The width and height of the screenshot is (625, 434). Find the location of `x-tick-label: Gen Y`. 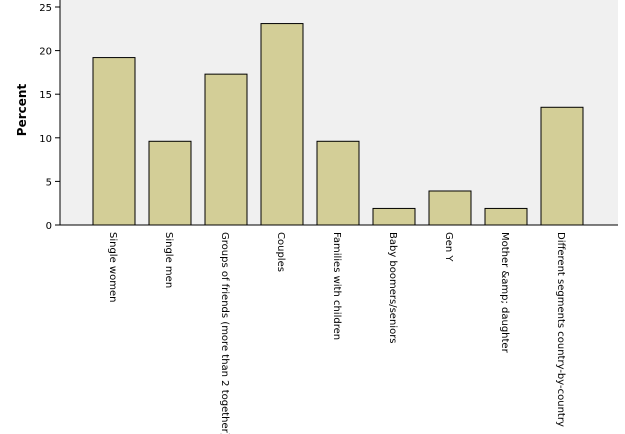

x-tick-label: Gen Y is located at coordinates (448, 247).